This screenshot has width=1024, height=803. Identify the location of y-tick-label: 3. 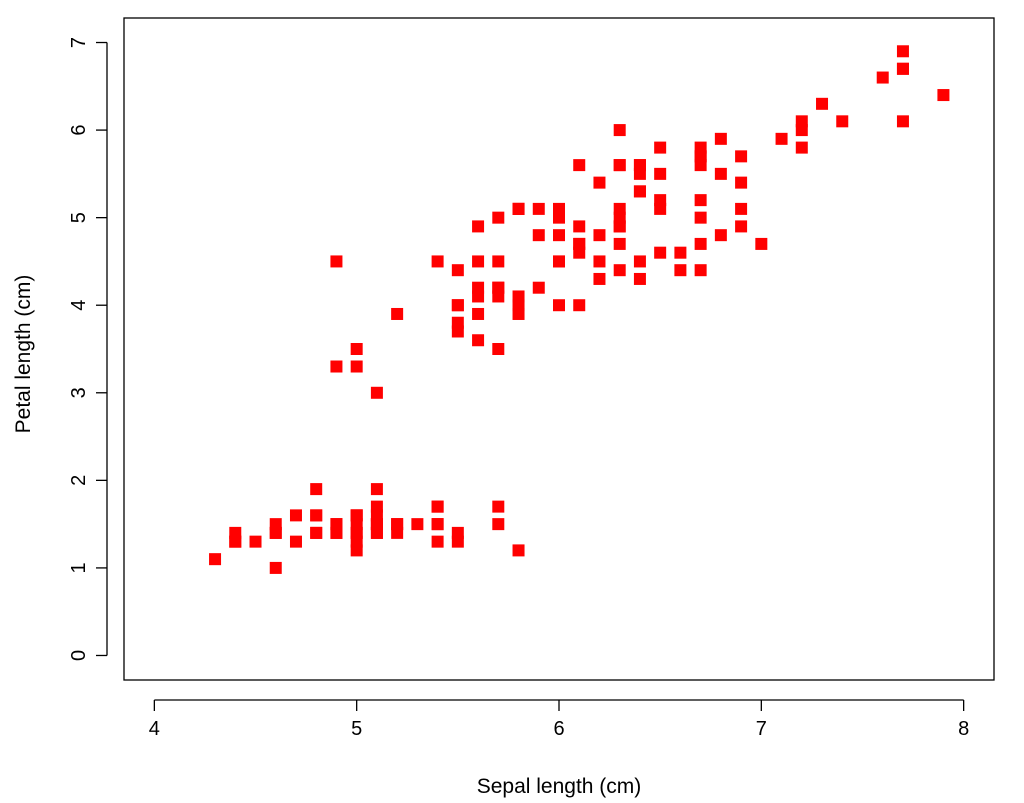
(79, 392).